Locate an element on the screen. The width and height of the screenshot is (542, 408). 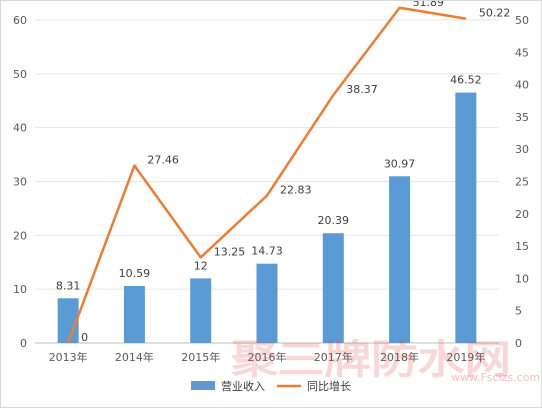
line-data-label: 0 is located at coordinates (84, 337).